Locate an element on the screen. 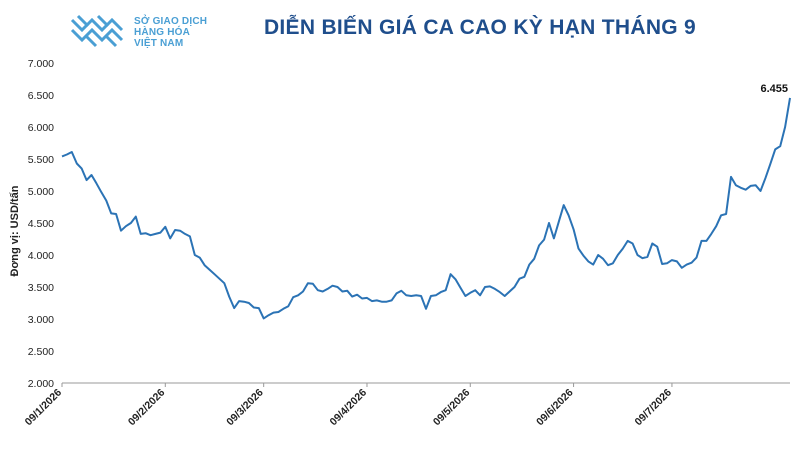 The image size is (800, 452). y-tick-label: 5.000 is located at coordinates (41, 192).